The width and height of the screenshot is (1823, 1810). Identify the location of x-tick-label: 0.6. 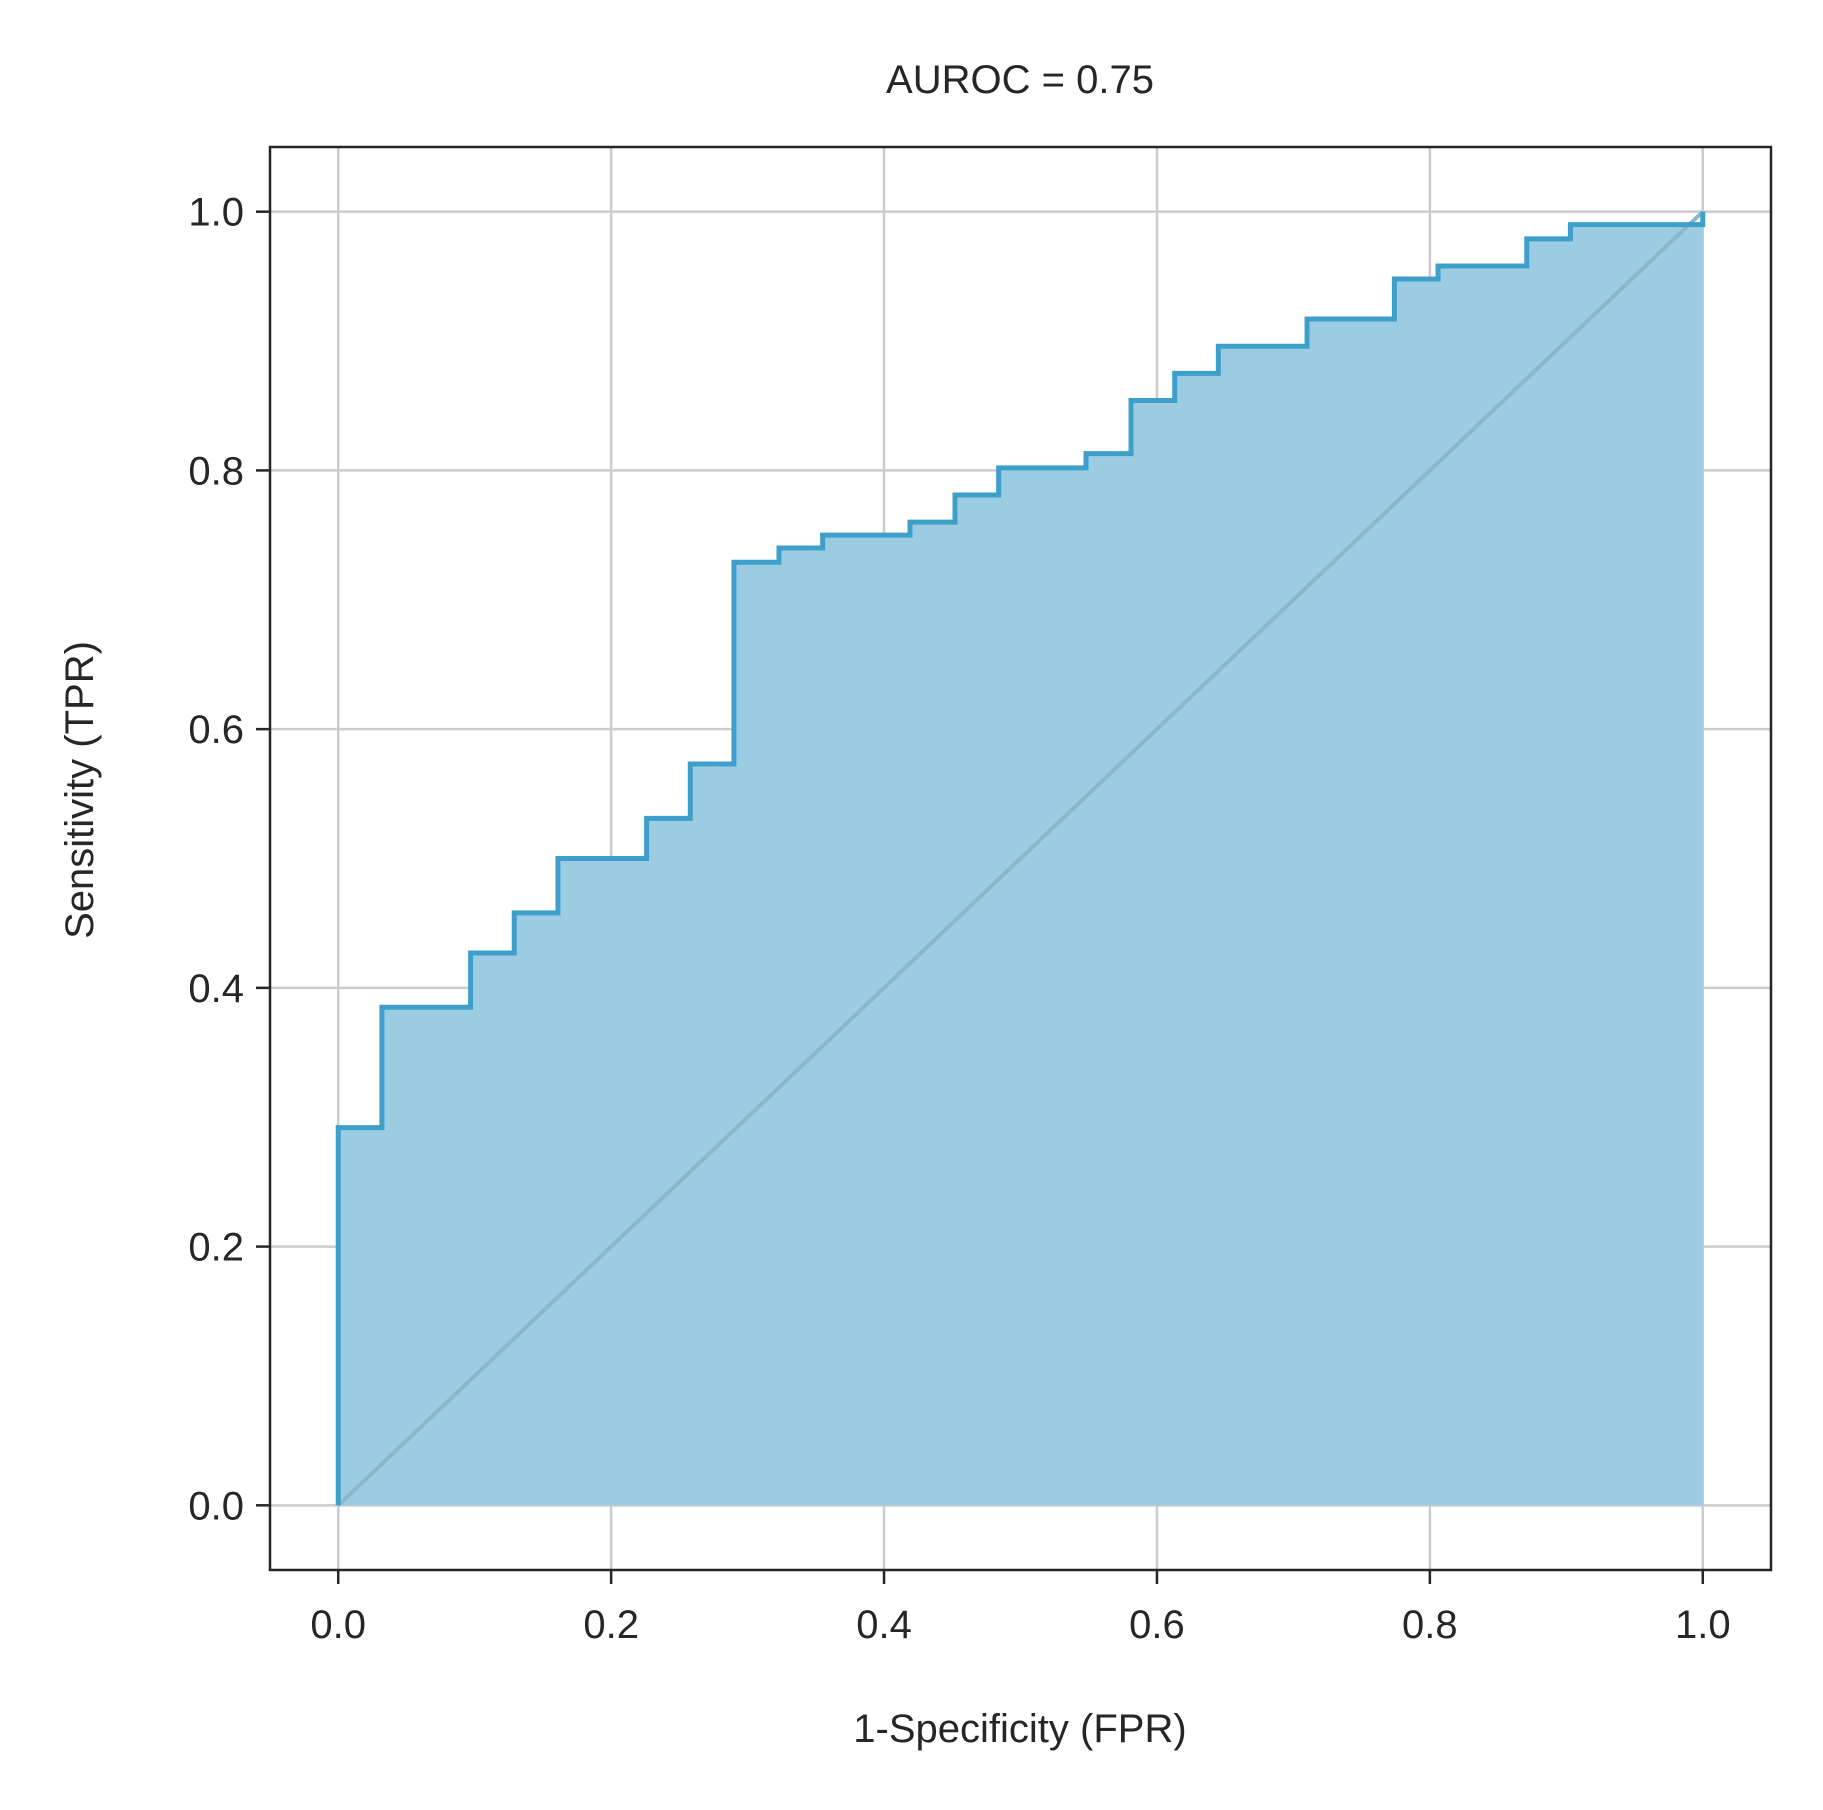
(1157, 1625).